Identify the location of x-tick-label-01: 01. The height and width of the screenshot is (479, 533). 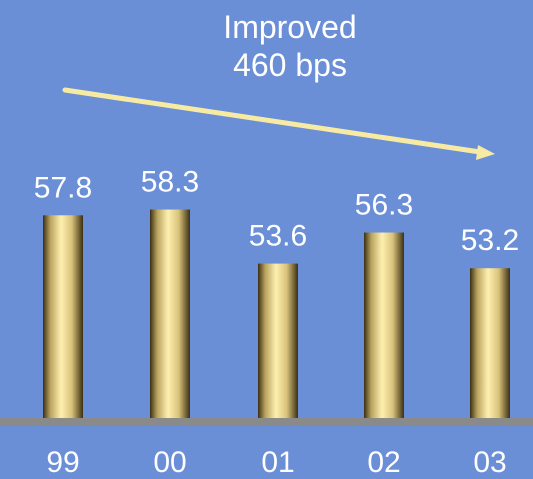
(277, 462).